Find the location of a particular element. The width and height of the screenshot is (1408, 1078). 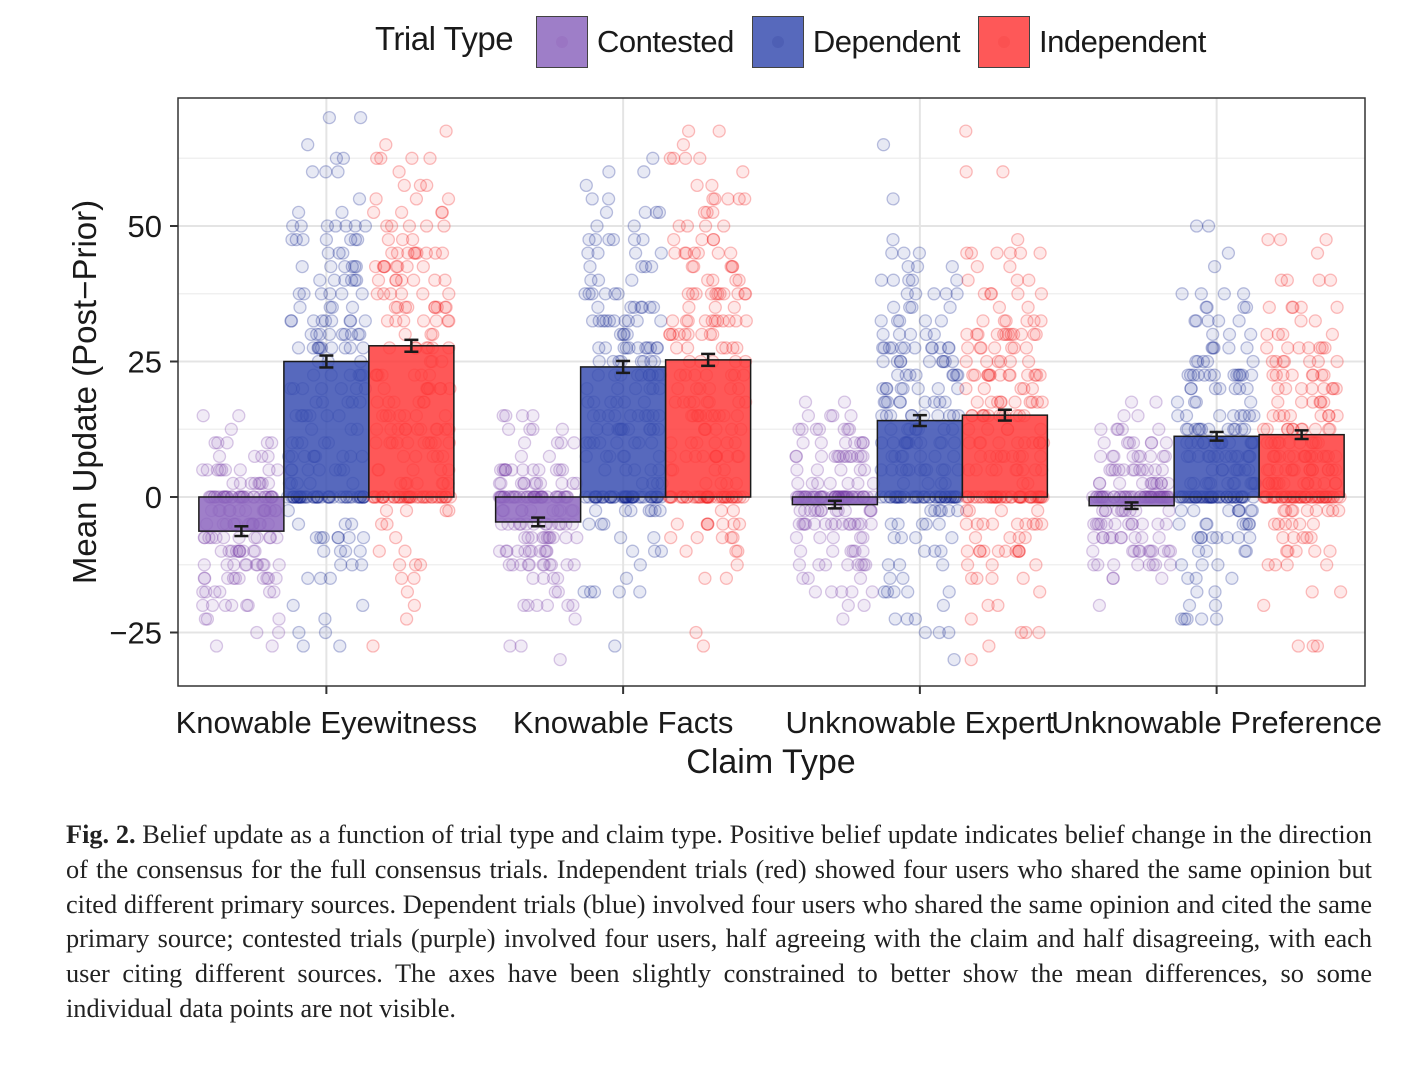

bar-dependent is located at coordinates (326, 429).